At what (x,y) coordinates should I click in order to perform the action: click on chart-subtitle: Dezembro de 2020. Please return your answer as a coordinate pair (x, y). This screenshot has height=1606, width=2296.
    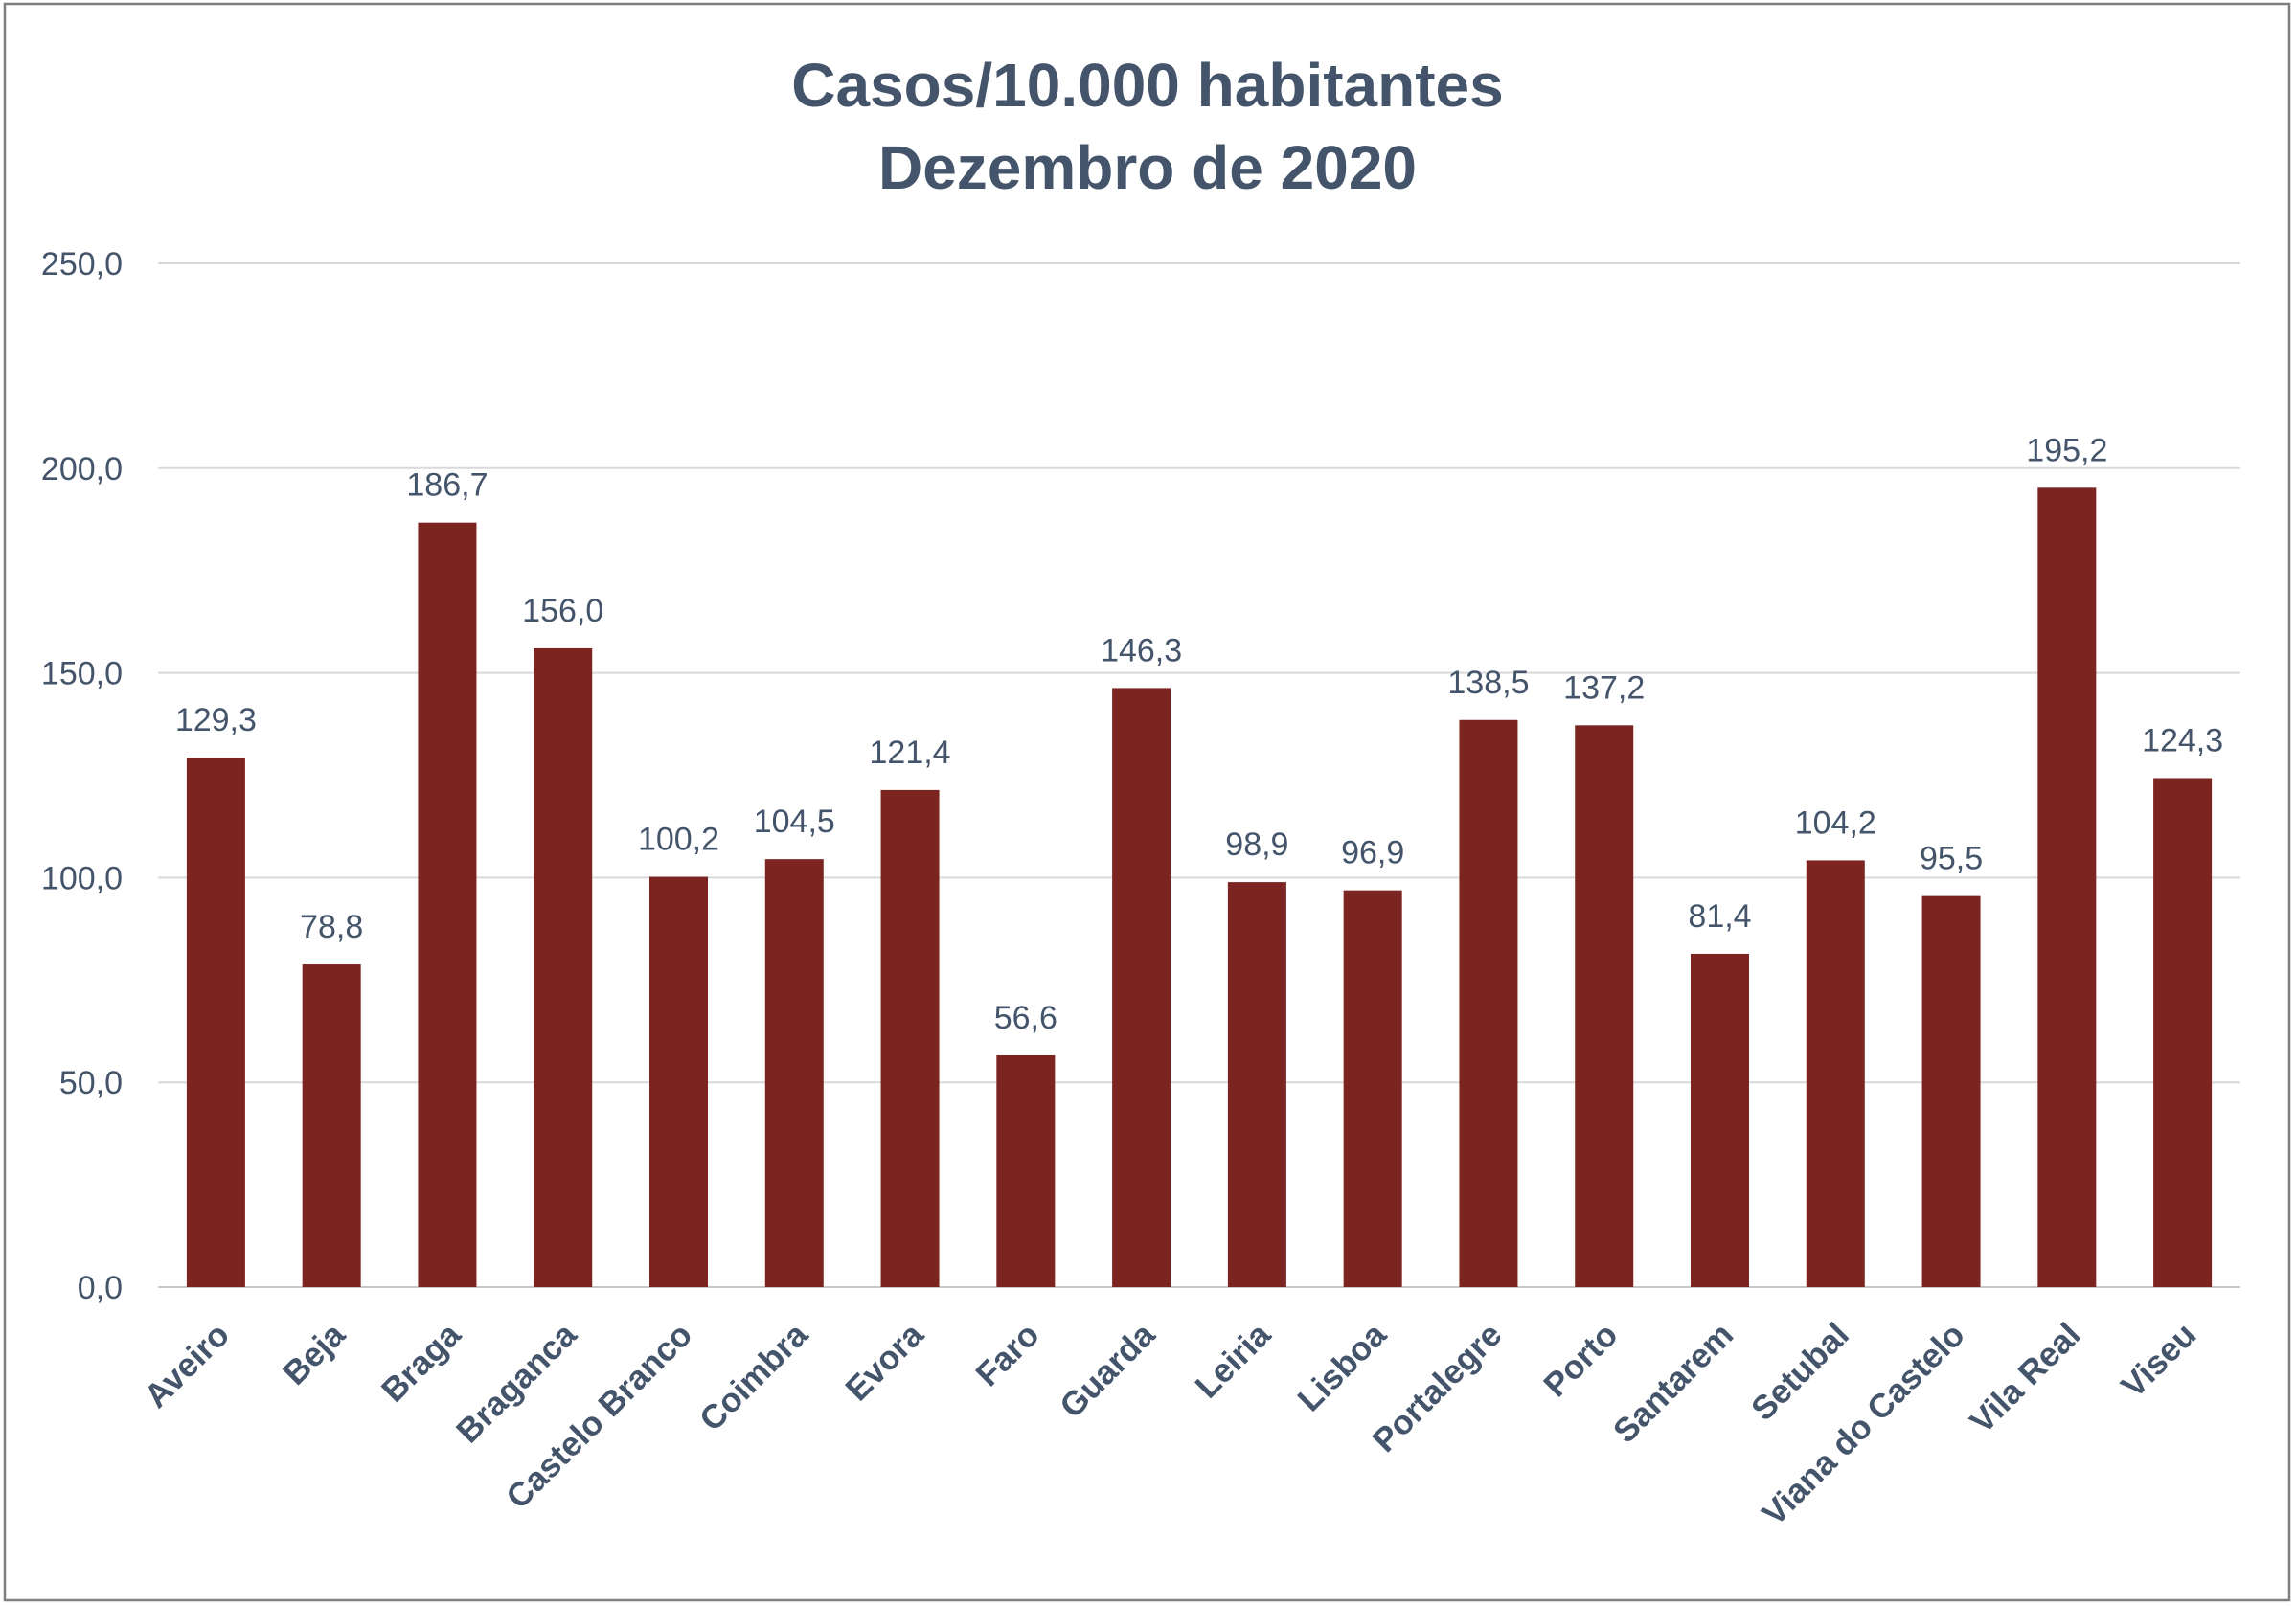
    Looking at the image, I should click on (1147, 167).